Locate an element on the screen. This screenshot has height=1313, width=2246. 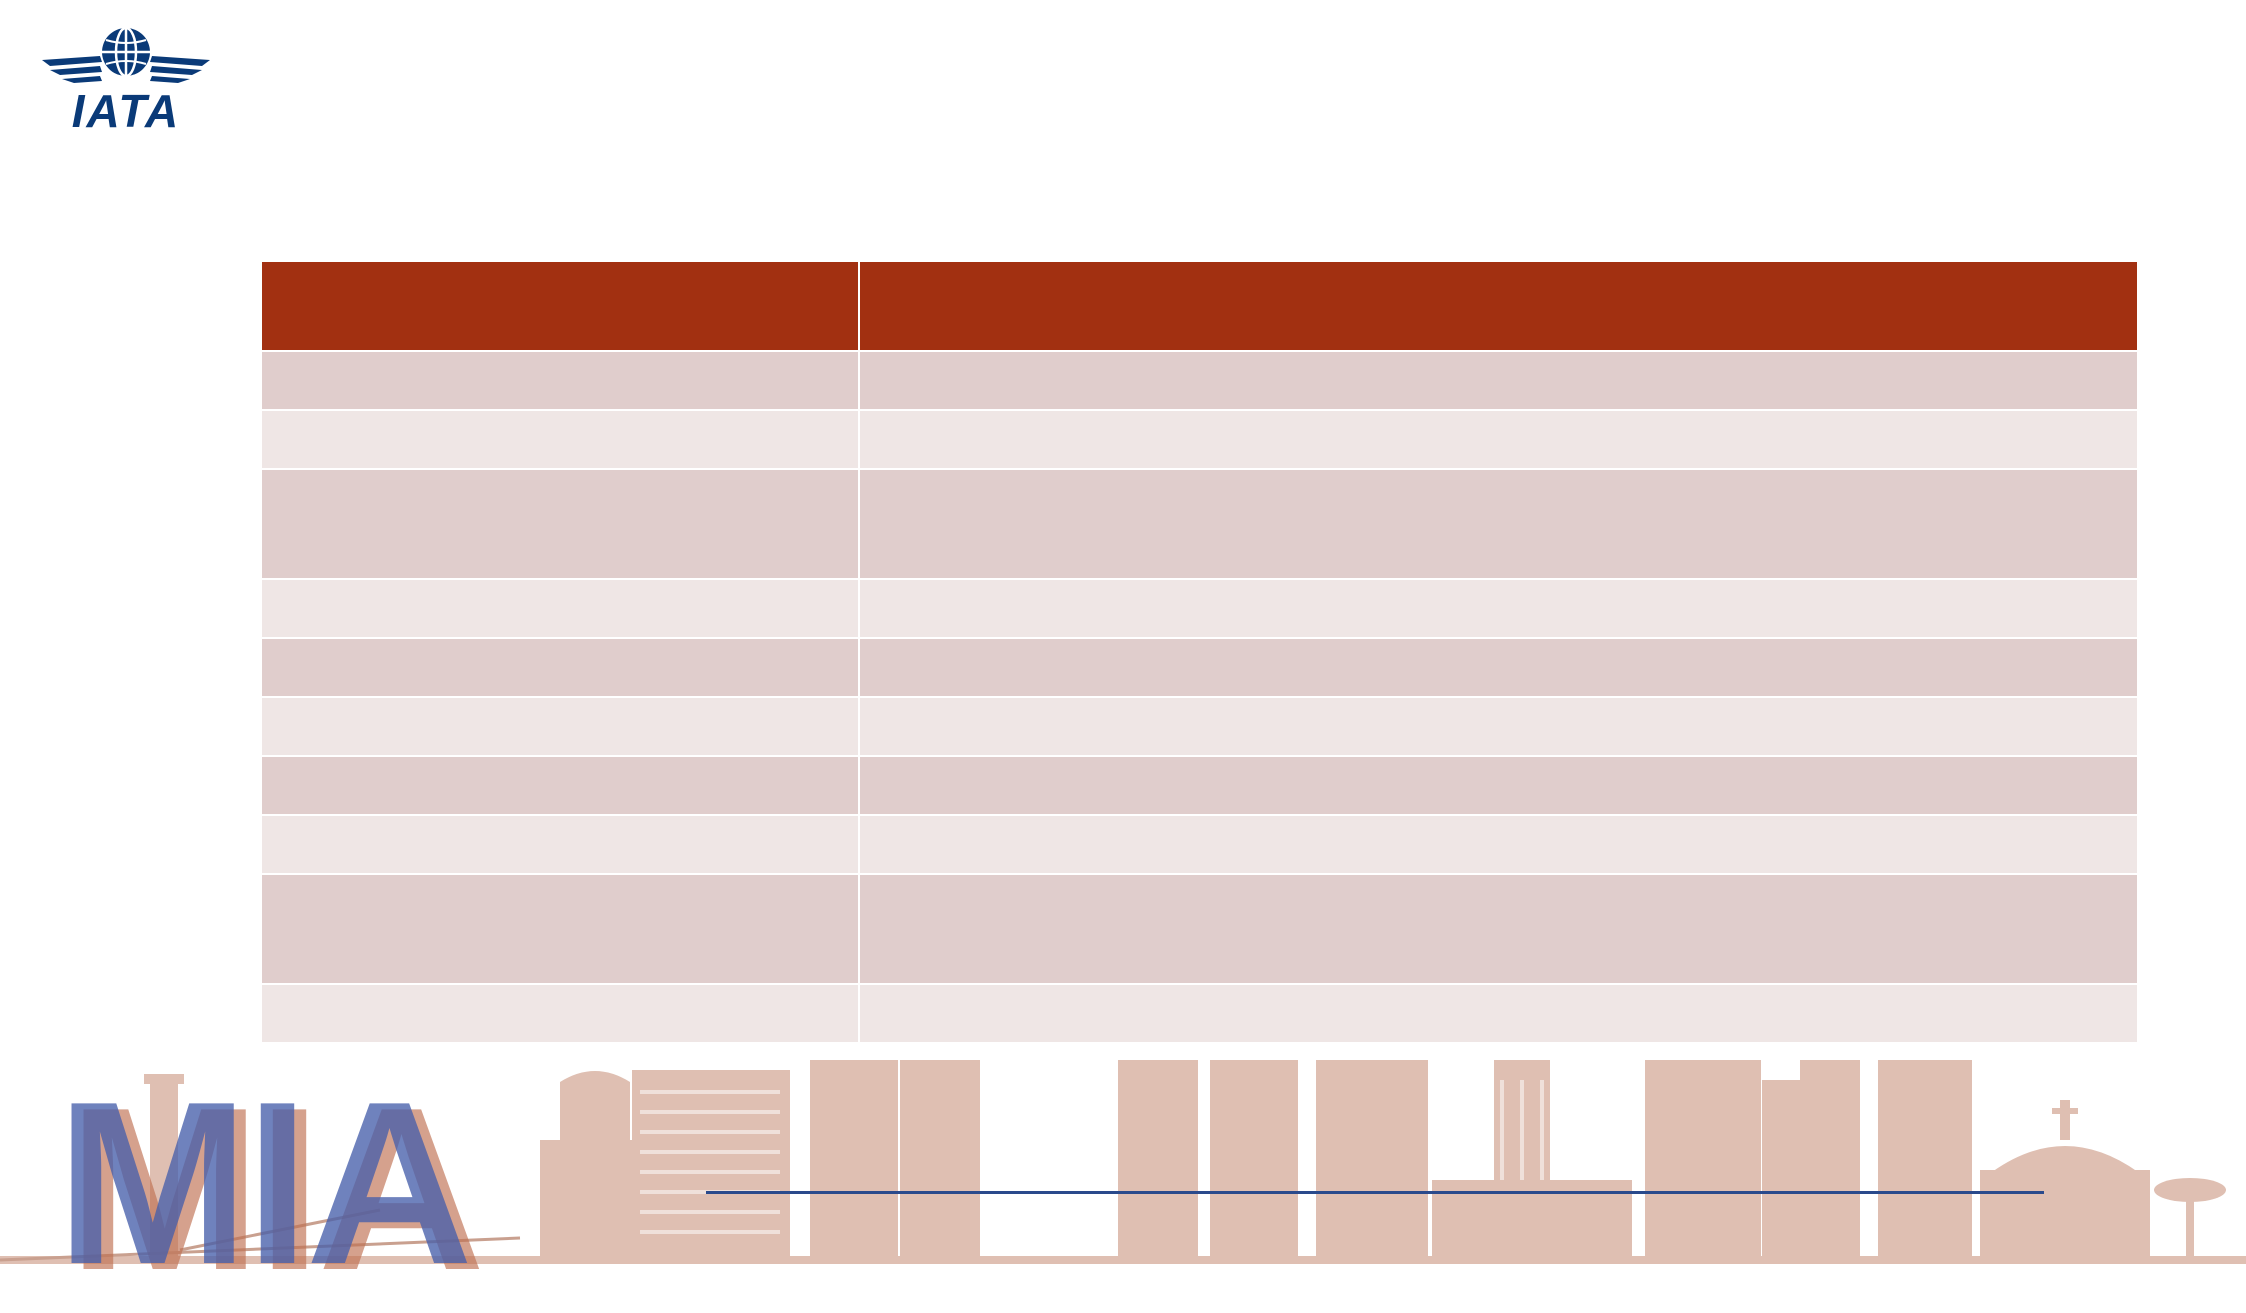
globe-wings-icon is located at coordinates (126, 54).